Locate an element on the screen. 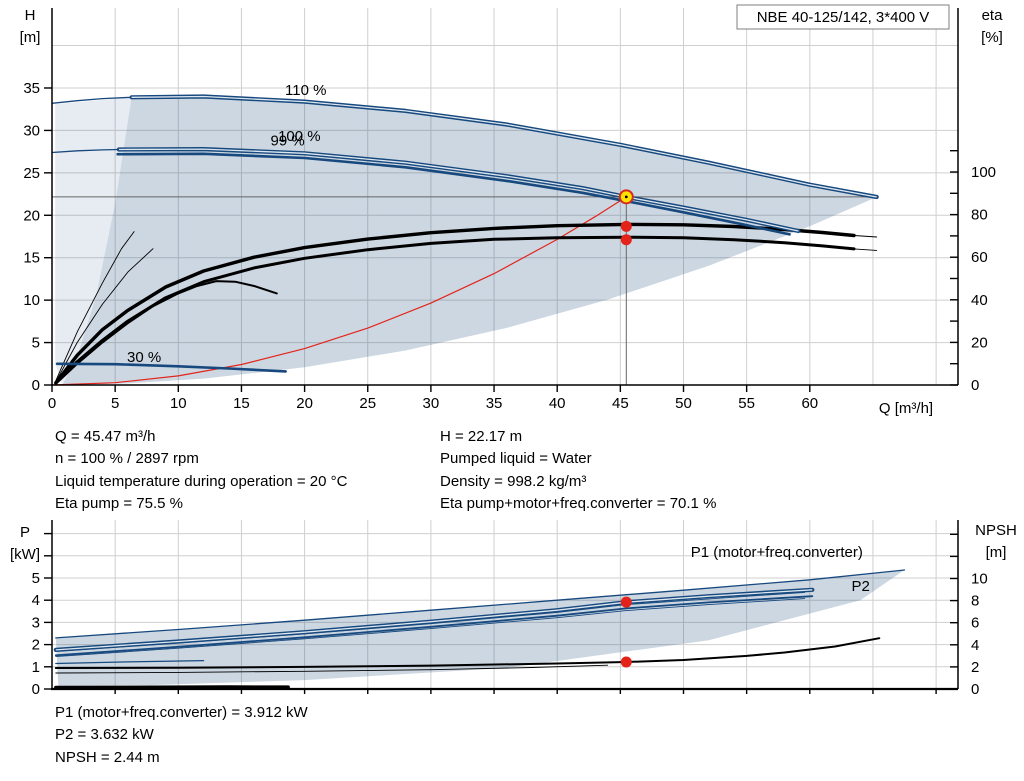 Image resolution: width=1024 pixels, height=781 pixels. right-tick-label: 2 is located at coordinates (975, 667).